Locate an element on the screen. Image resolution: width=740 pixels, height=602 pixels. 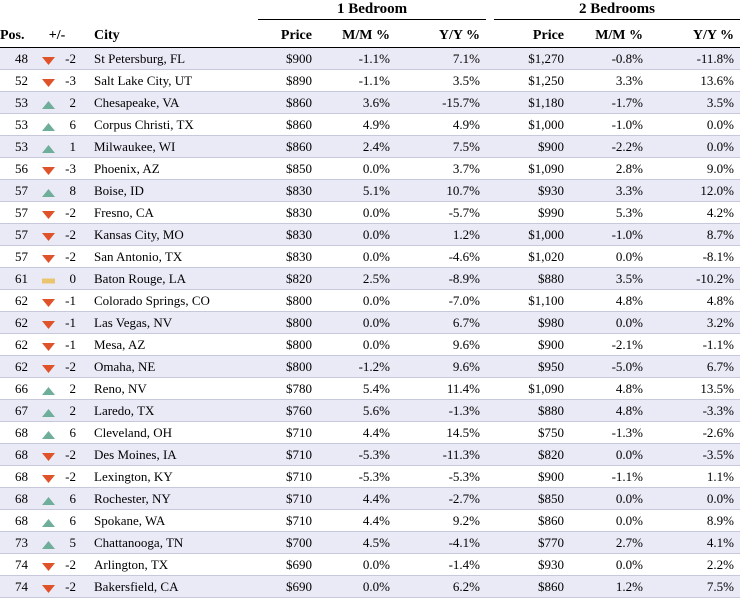
change-value: -1 is located at coordinates (70, 344).